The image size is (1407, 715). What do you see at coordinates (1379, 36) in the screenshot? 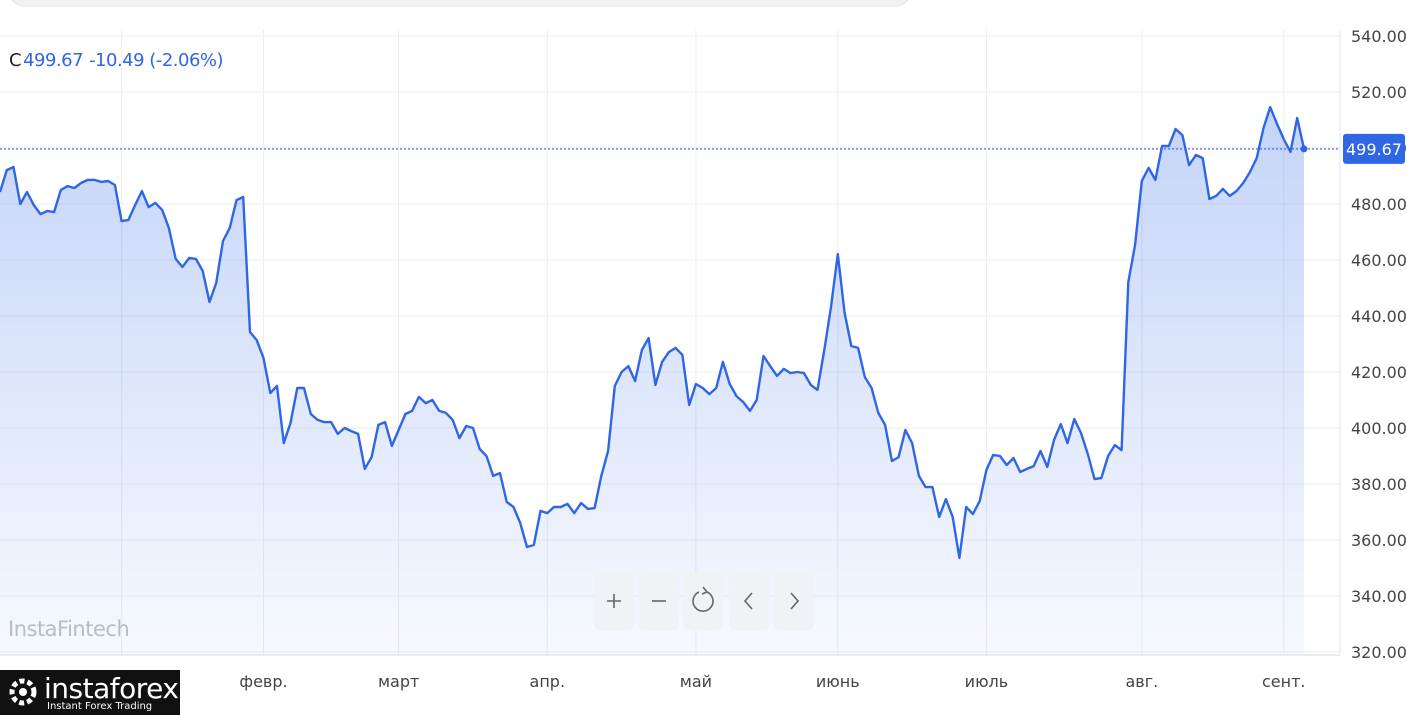
I see `y-tick-label: 540.00` at bounding box center [1379, 36].